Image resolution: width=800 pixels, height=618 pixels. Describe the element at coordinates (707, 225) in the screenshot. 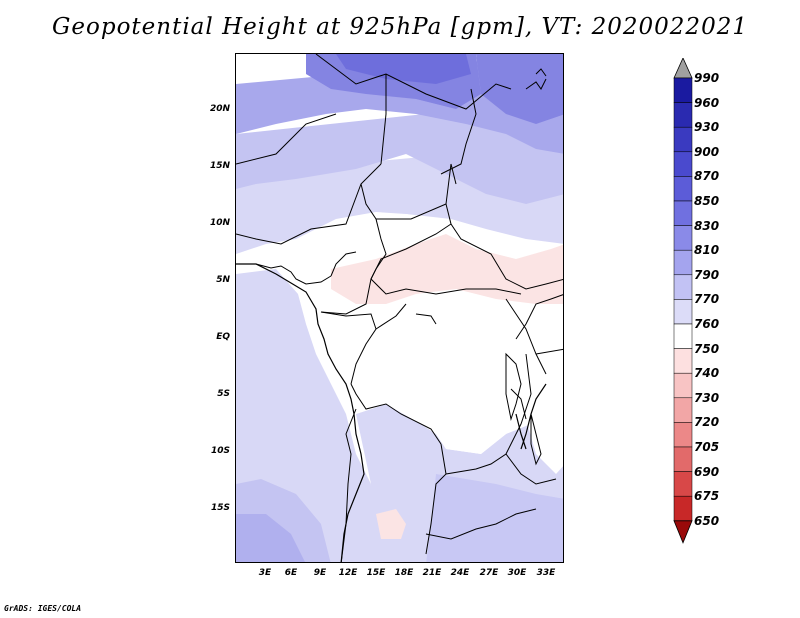

I see `colorbar-label: 830` at that location.